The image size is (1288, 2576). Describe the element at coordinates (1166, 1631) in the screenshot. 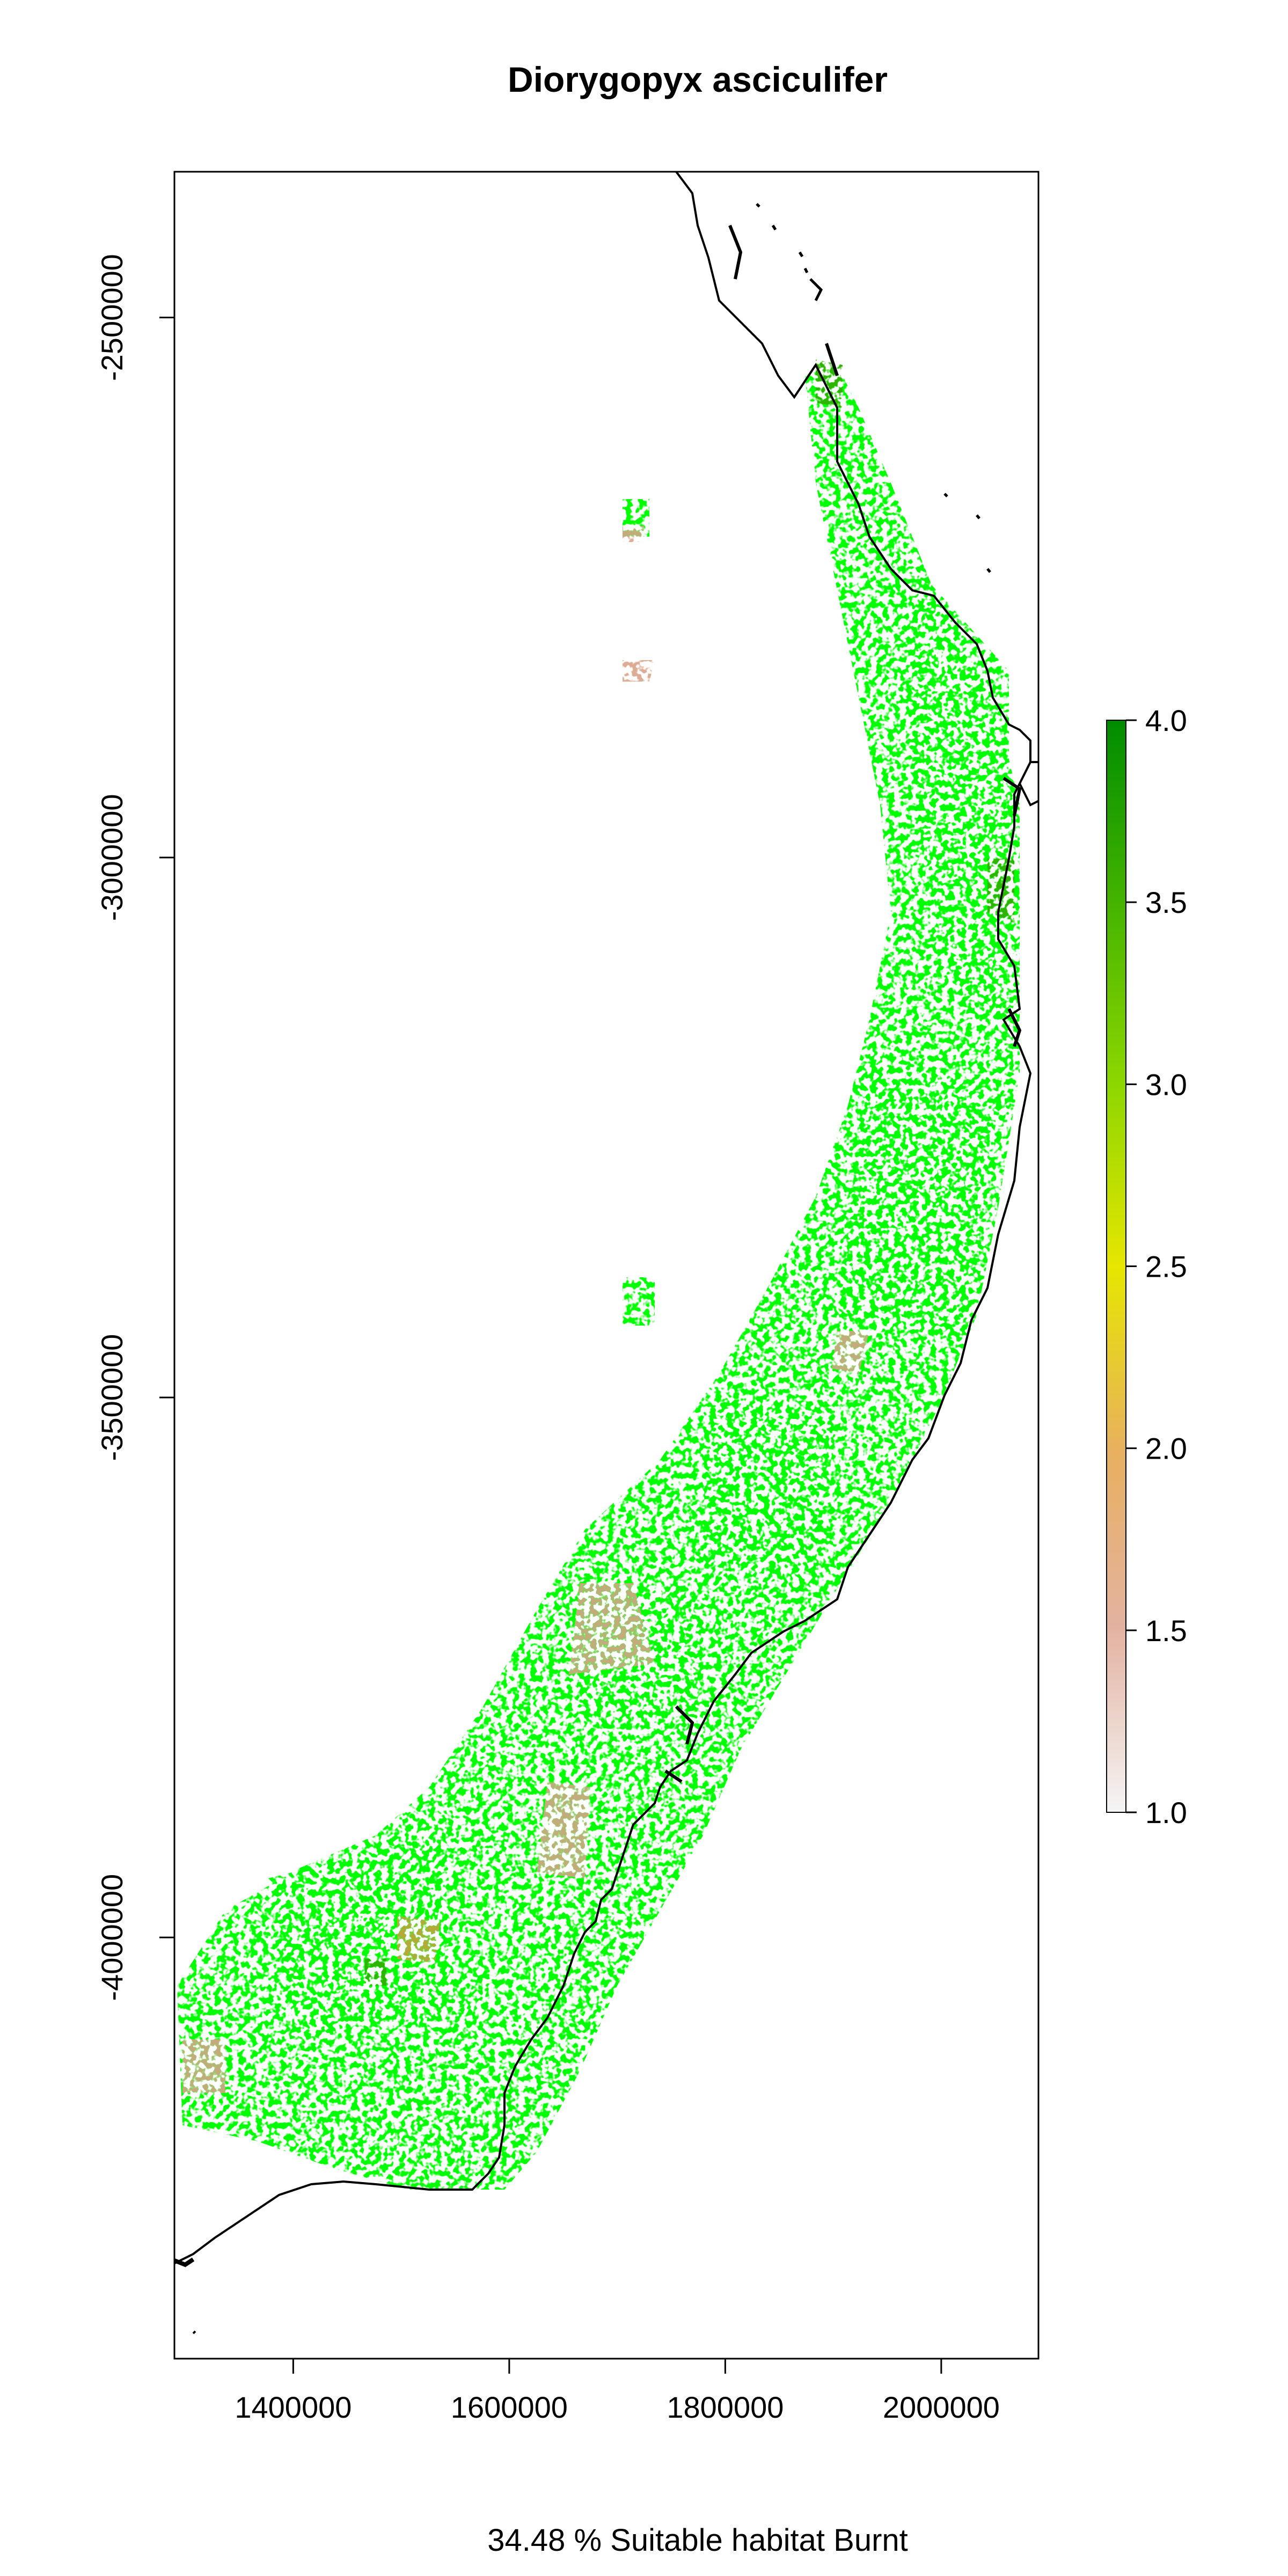

I see `colorbar-tick-label: 1.5` at that location.